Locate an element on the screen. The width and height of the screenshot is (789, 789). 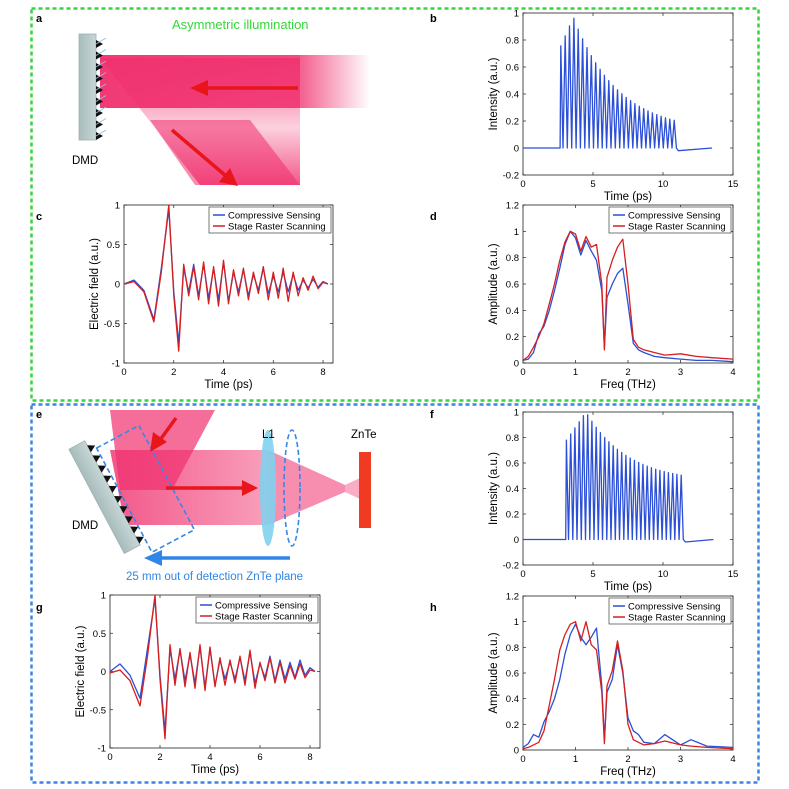
diagram-a-title: Asymmetric illumination is located at coordinates (240, 24).